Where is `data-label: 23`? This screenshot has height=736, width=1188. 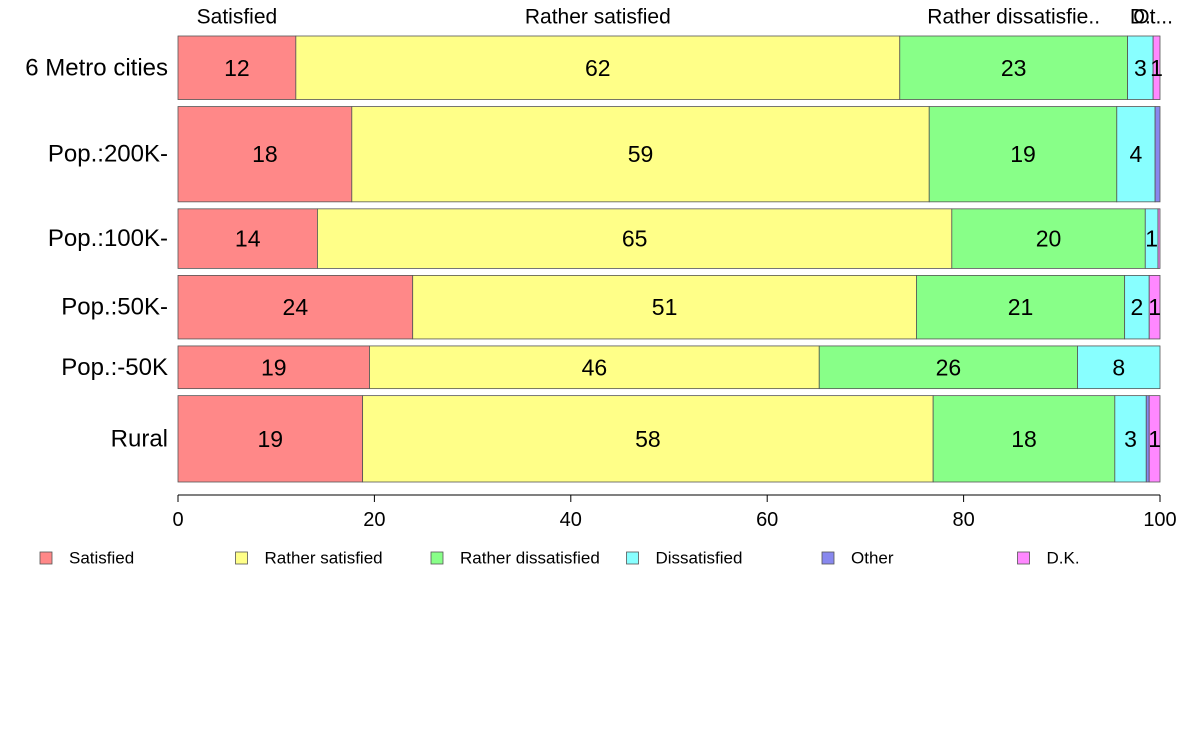 data-label: 23 is located at coordinates (1014, 68).